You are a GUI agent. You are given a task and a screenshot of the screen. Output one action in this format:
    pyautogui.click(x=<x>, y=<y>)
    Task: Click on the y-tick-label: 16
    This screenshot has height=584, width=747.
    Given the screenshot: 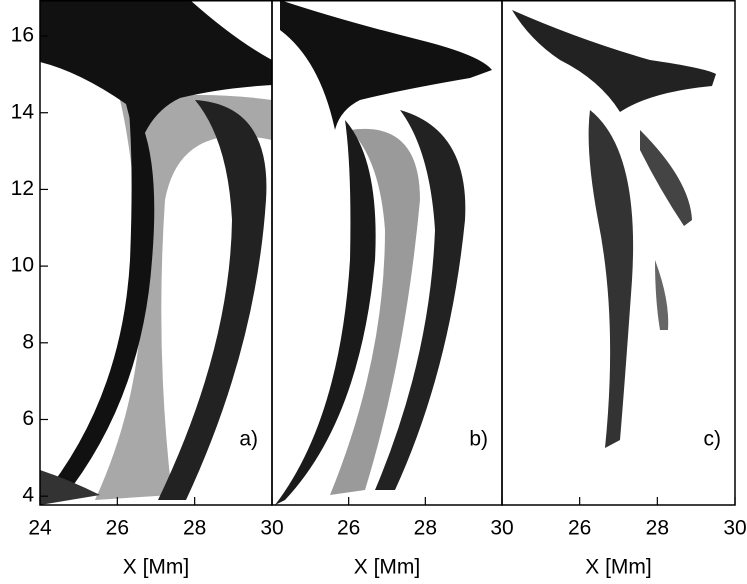 What is the action you would take?
    pyautogui.click(x=22, y=35)
    